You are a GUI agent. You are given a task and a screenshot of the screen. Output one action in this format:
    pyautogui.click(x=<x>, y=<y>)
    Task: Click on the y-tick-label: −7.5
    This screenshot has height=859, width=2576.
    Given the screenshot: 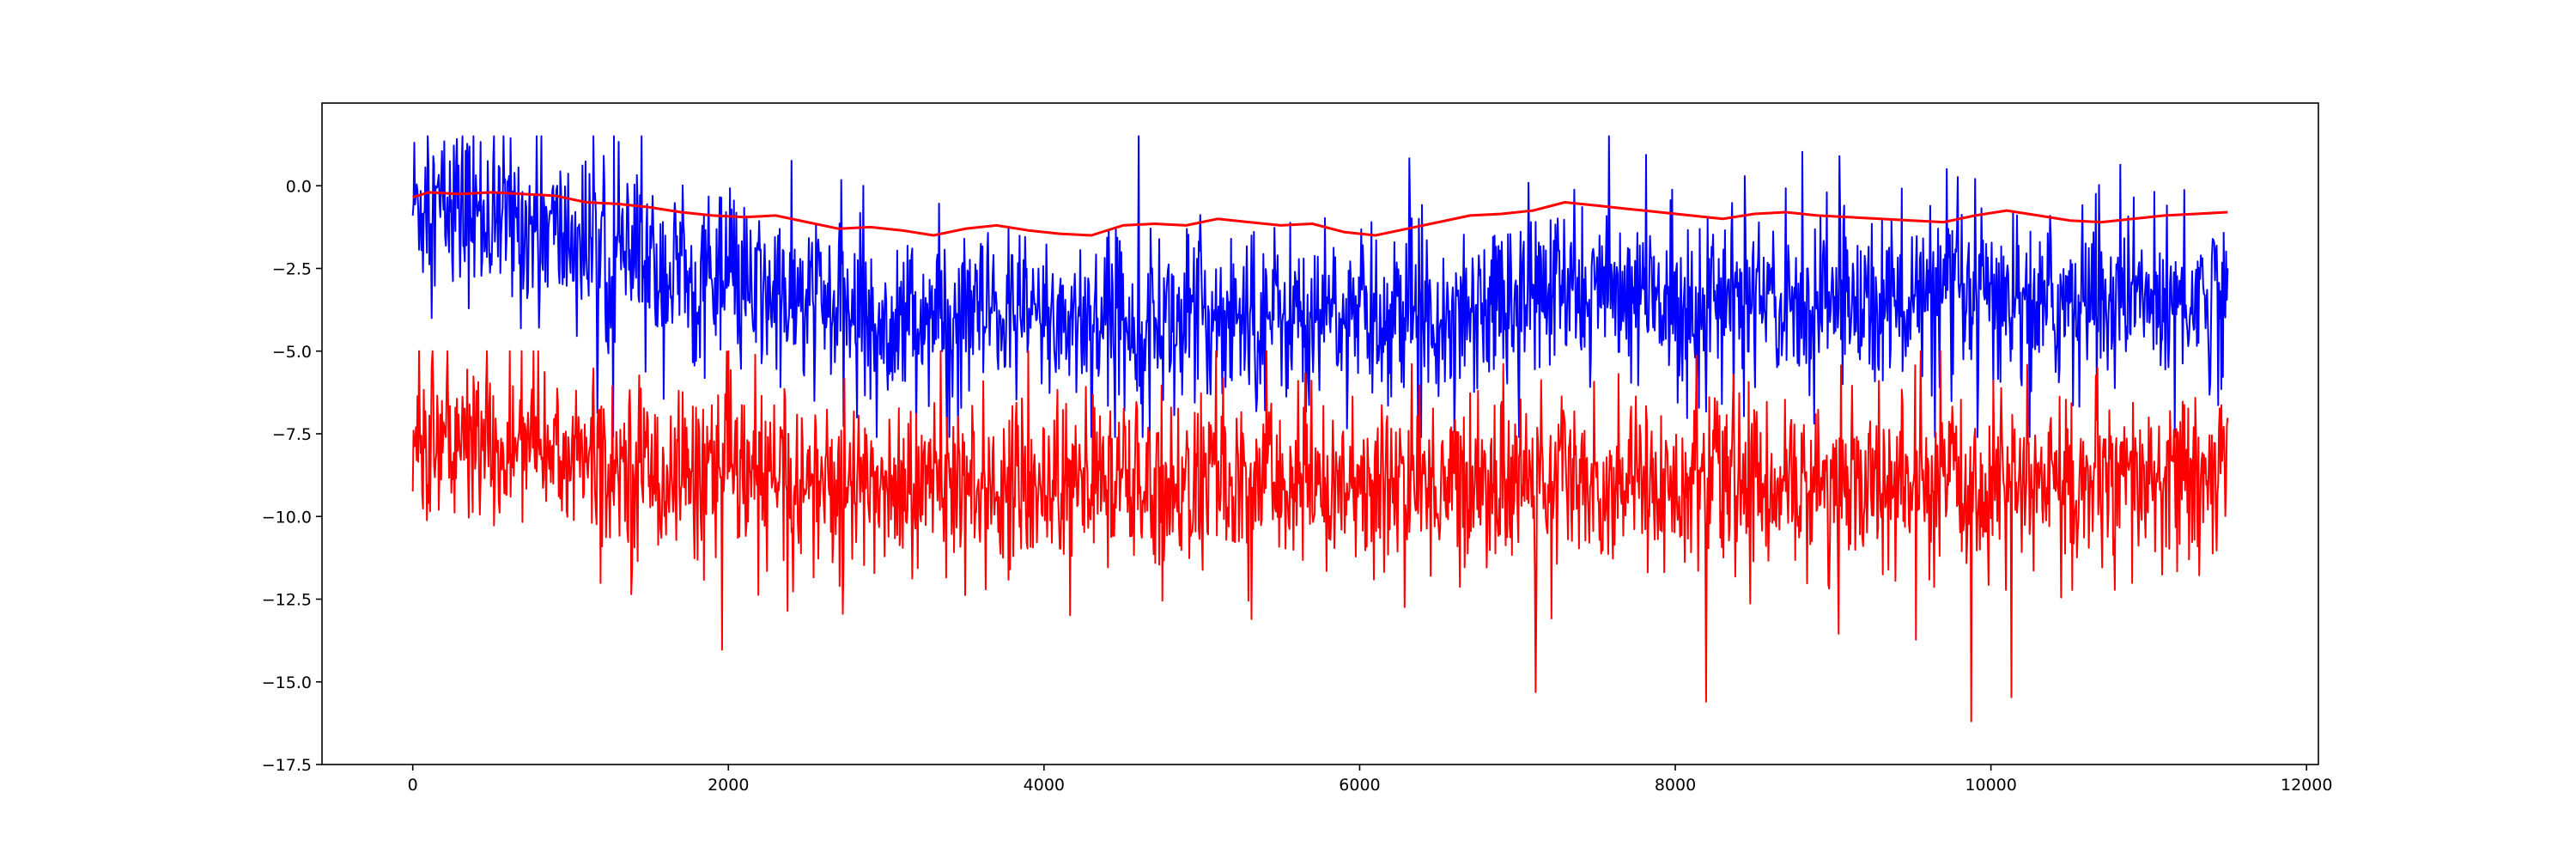 What is the action you would take?
    pyautogui.click(x=292, y=435)
    